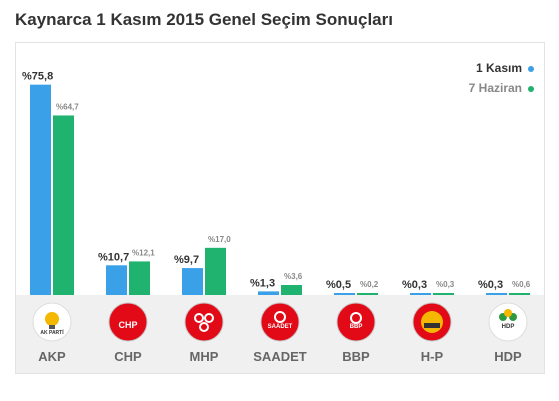 The image size is (559, 401). Describe the element at coordinates (204, 356) in the screenshot. I see `party-label-mhp: MHP` at that location.